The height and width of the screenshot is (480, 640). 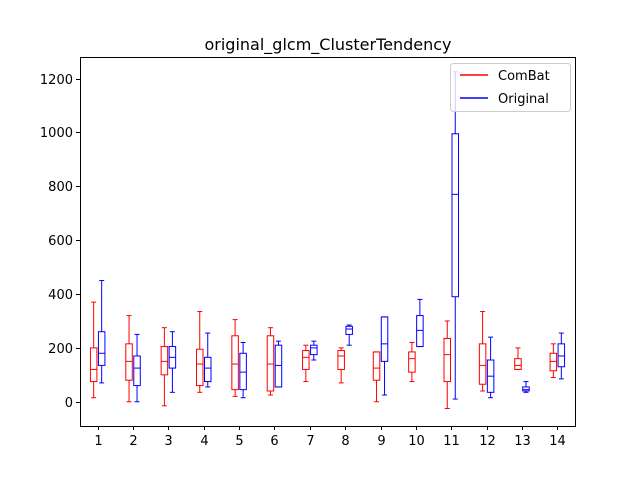 I want to click on y-tick-label: 400, so click(x=60, y=295).